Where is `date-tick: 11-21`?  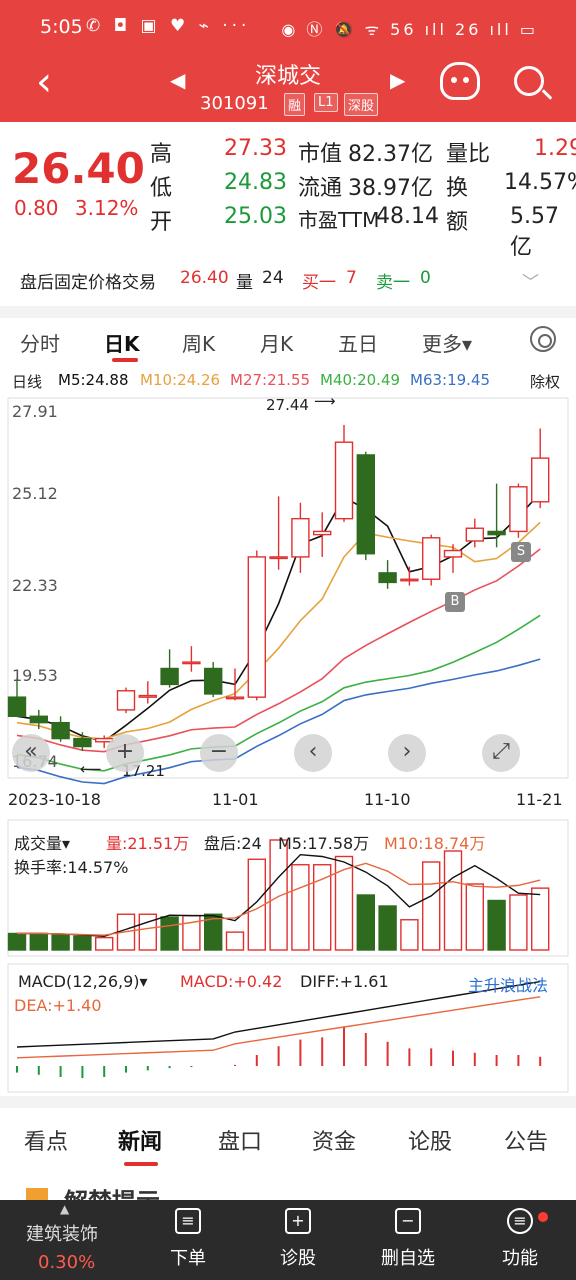
date-tick: 11-21 is located at coordinates (539, 799).